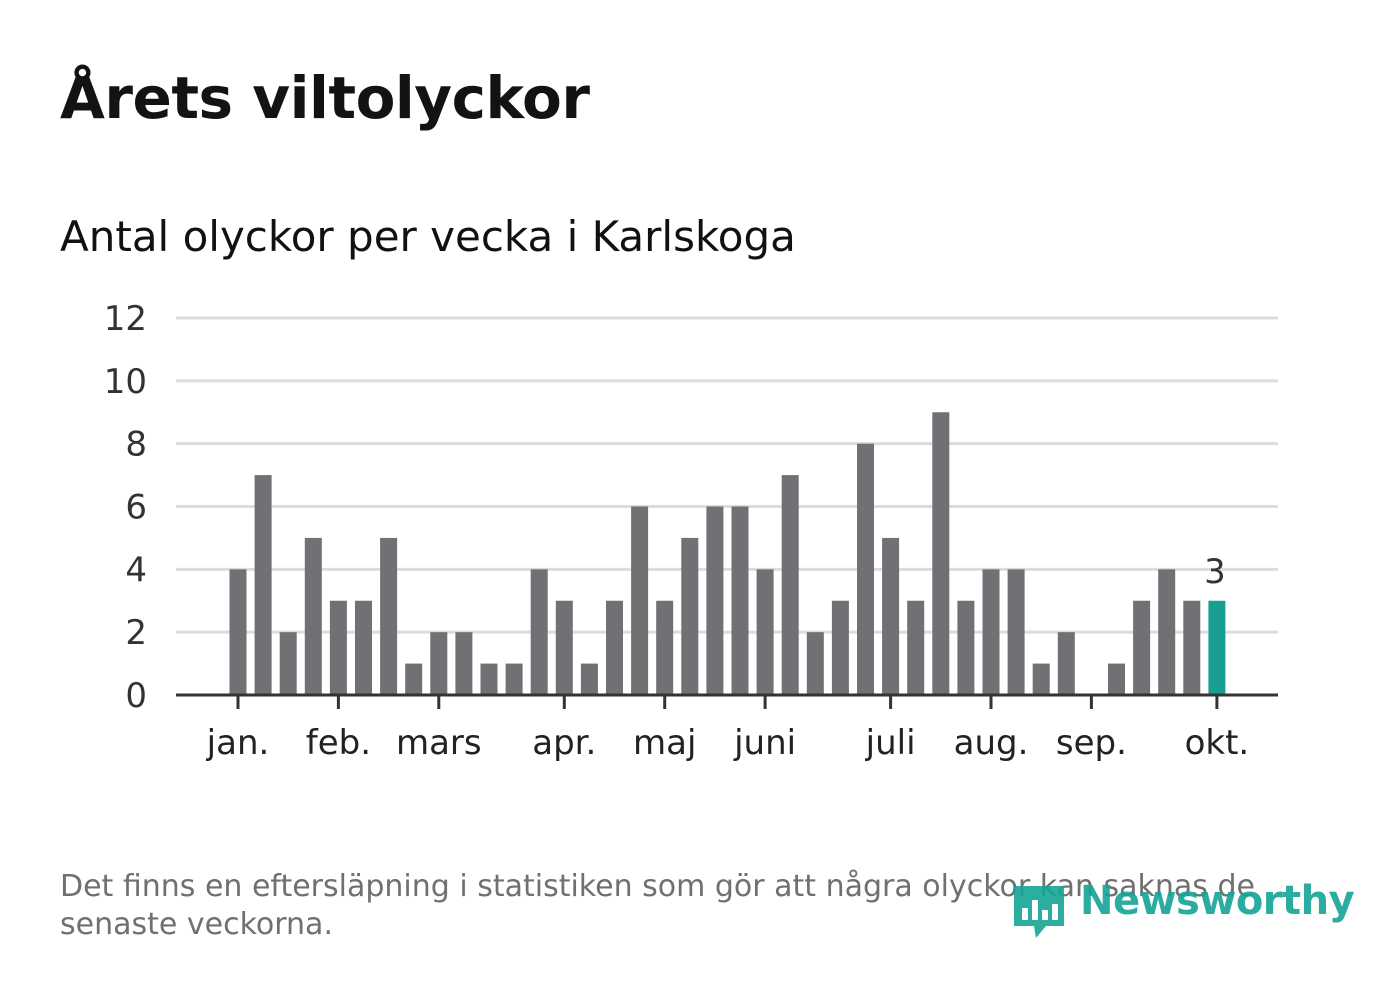 The image size is (1382, 999). Describe the element at coordinates (764, 743) in the screenshot. I see `x-tick-label: juni` at that location.